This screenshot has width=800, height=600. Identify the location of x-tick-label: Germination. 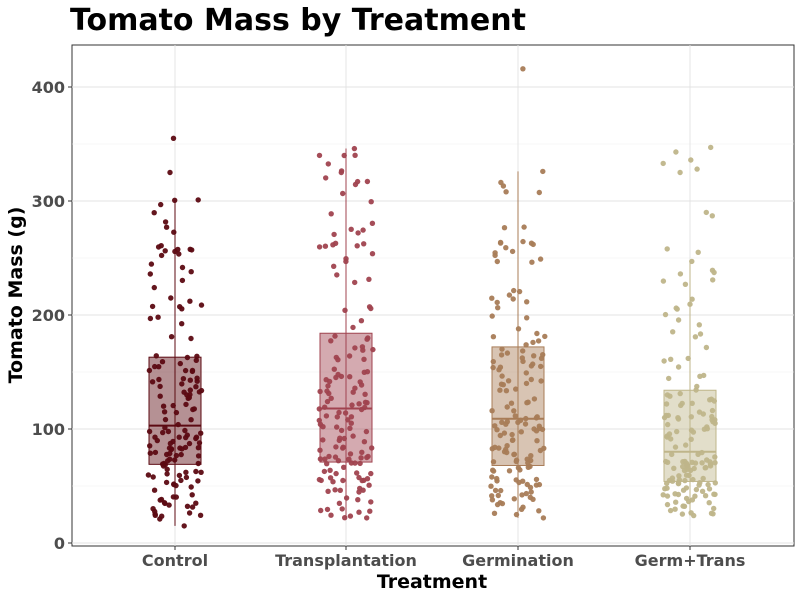
(518, 560).